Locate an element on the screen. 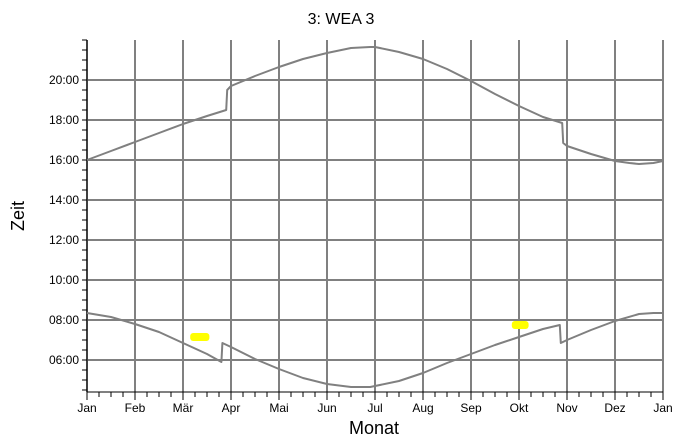 The height and width of the screenshot is (441, 677). x-tick-label: Aug is located at coordinates (422, 408).